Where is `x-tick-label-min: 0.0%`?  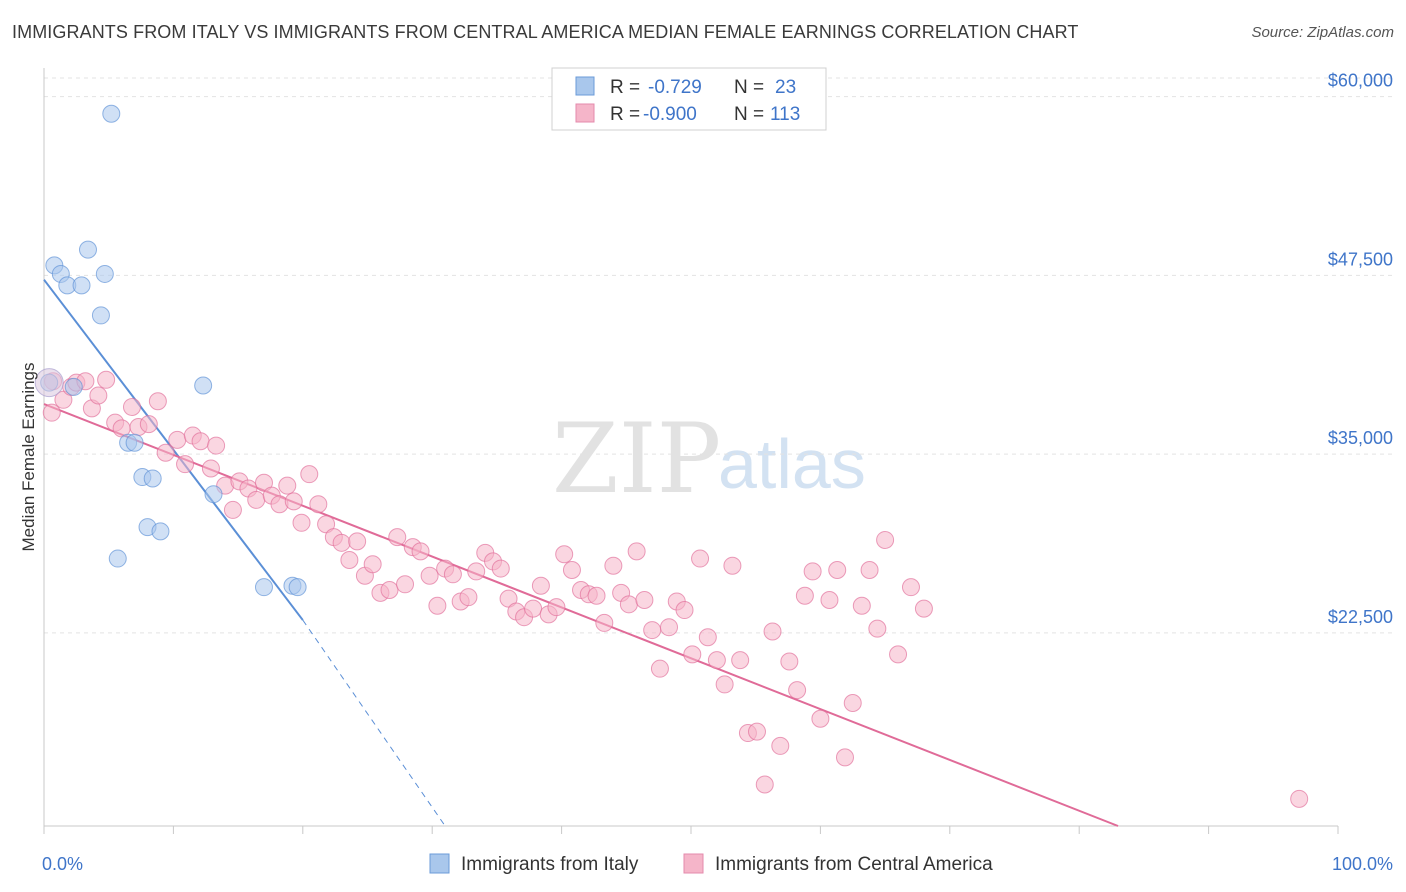
x-tick-label-min: 0.0% is located at coordinates (62, 864).